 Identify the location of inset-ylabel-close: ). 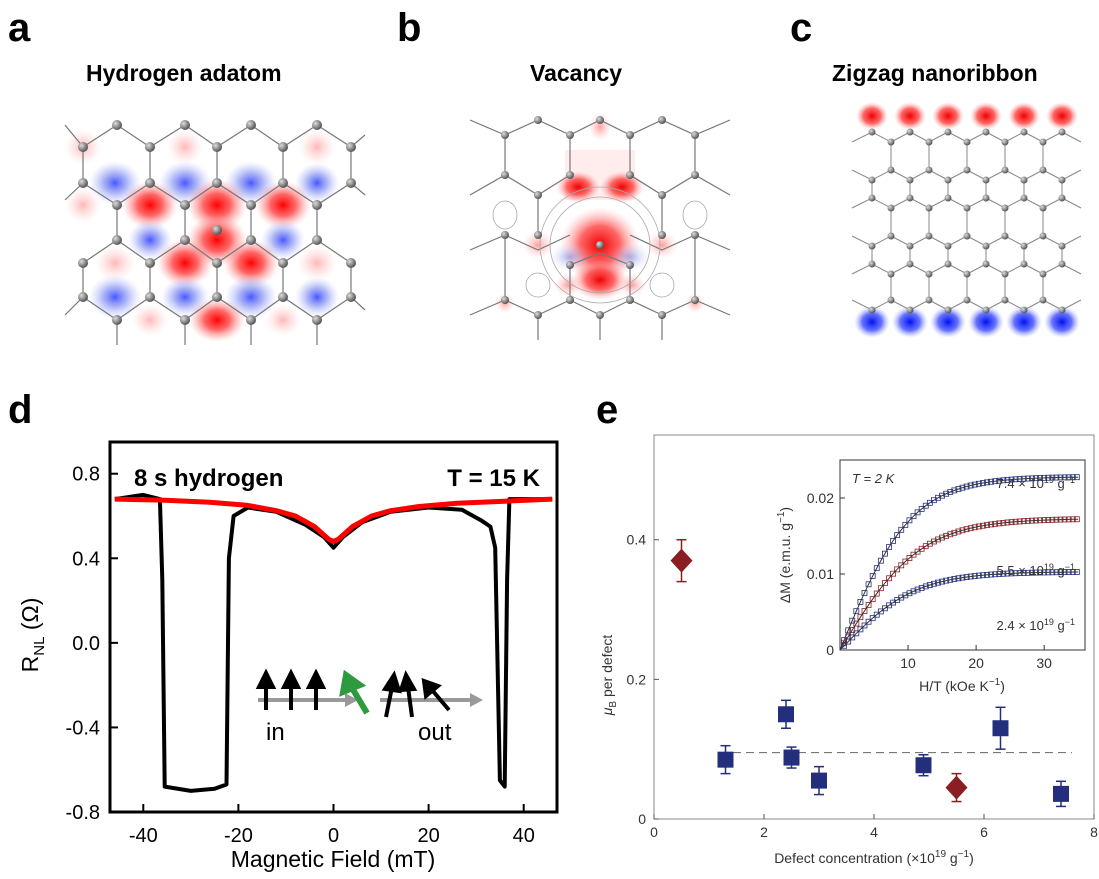
(785, 509).